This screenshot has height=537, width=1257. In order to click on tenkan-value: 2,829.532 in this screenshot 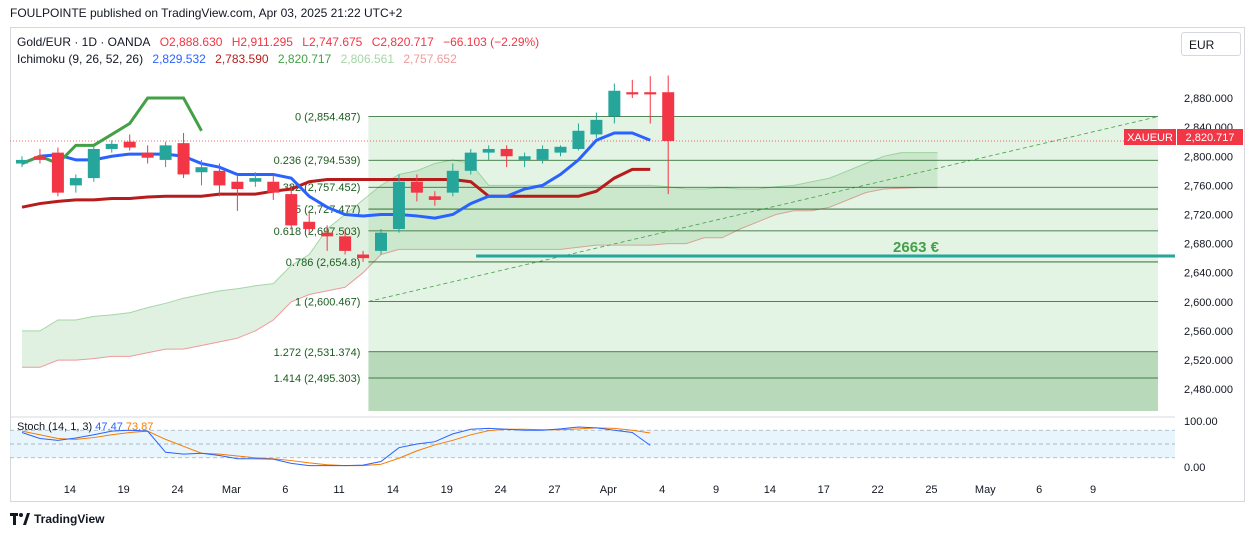, I will do `click(179, 59)`.